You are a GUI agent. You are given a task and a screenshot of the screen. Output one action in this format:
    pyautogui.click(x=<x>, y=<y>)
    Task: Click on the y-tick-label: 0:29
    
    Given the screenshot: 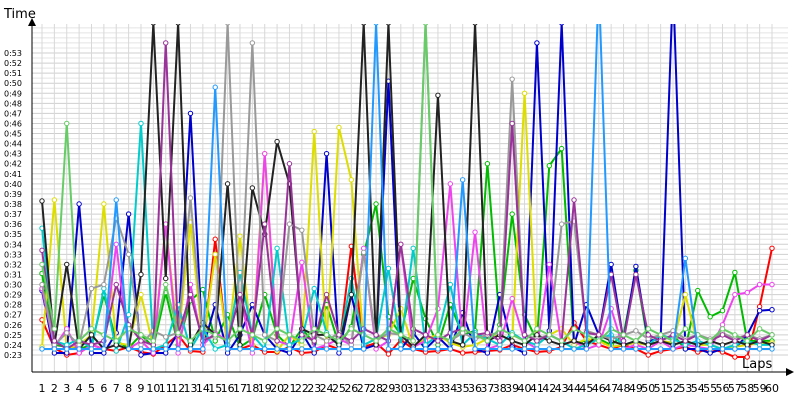 What is the action you would take?
    pyautogui.click(x=13, y=295)
    